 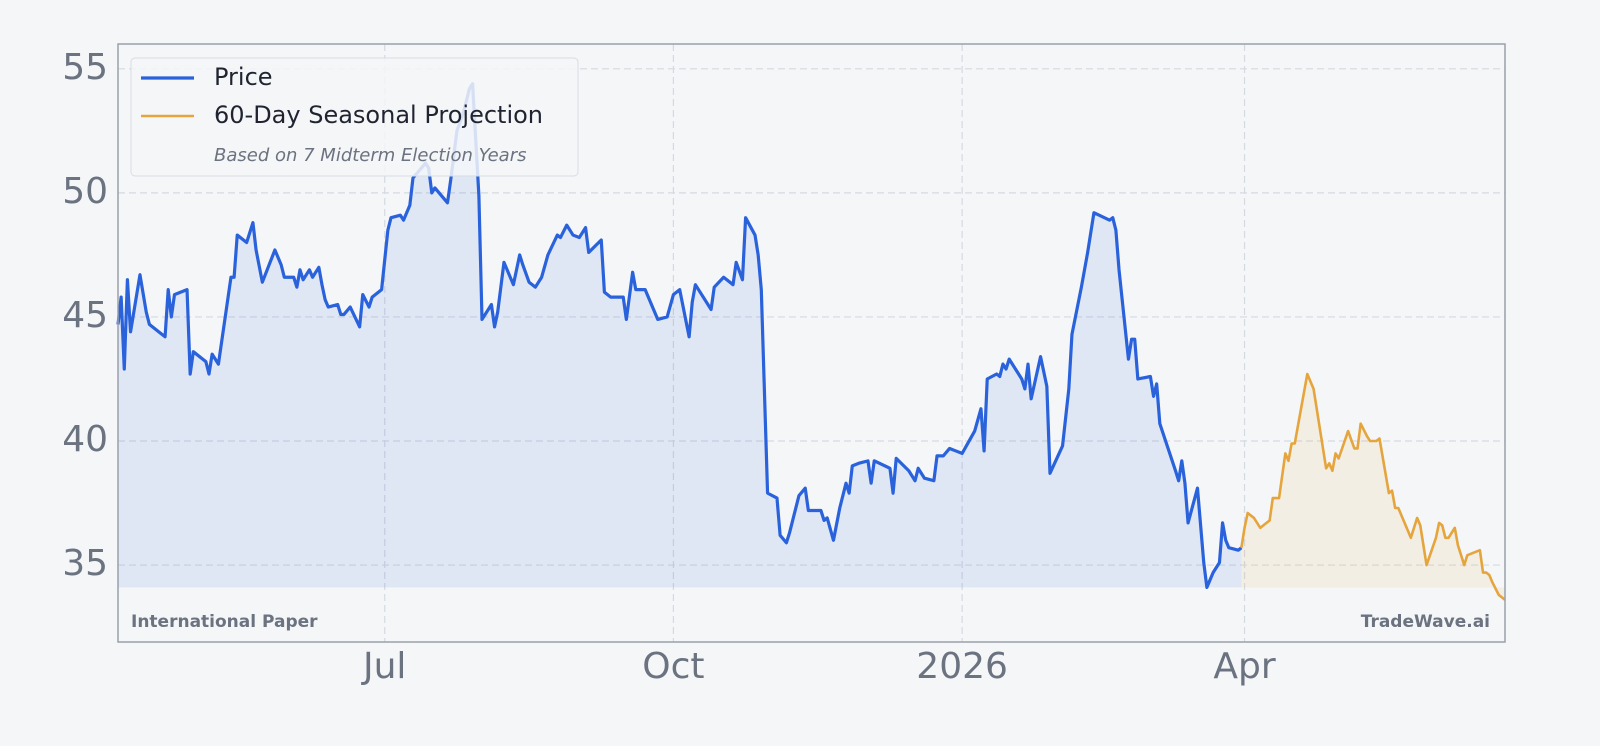 I want to click on area-fill, so click(x=1373, y=487).